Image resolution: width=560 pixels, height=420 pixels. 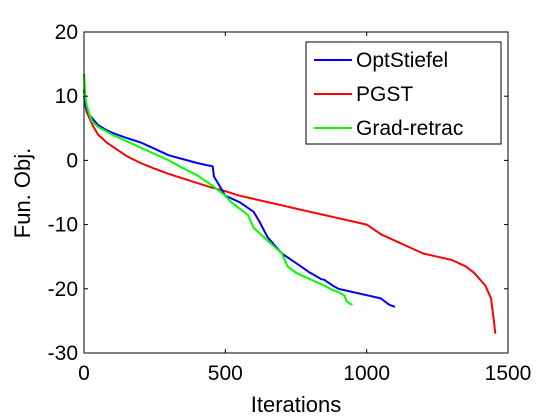 I want to click on legend-label: Grad-retrac, so click(x=409, y=128).